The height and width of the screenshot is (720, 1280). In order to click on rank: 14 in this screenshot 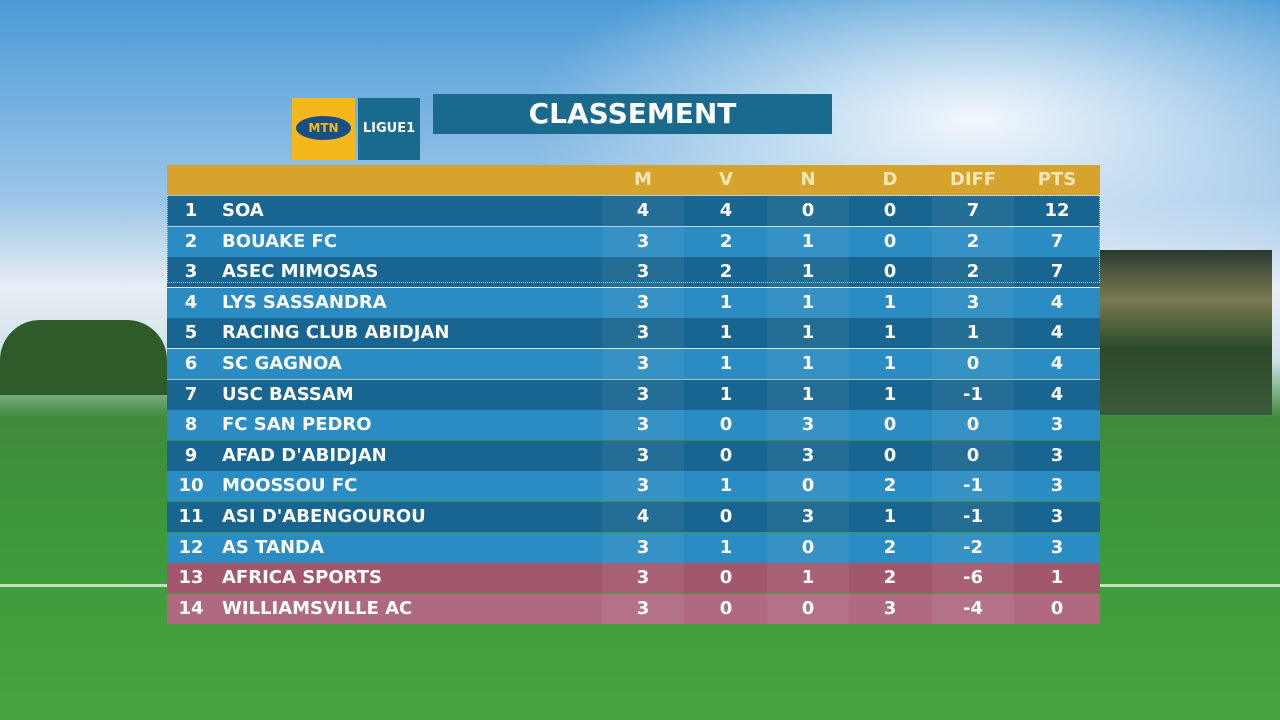, I will do `click(191, 608)`.